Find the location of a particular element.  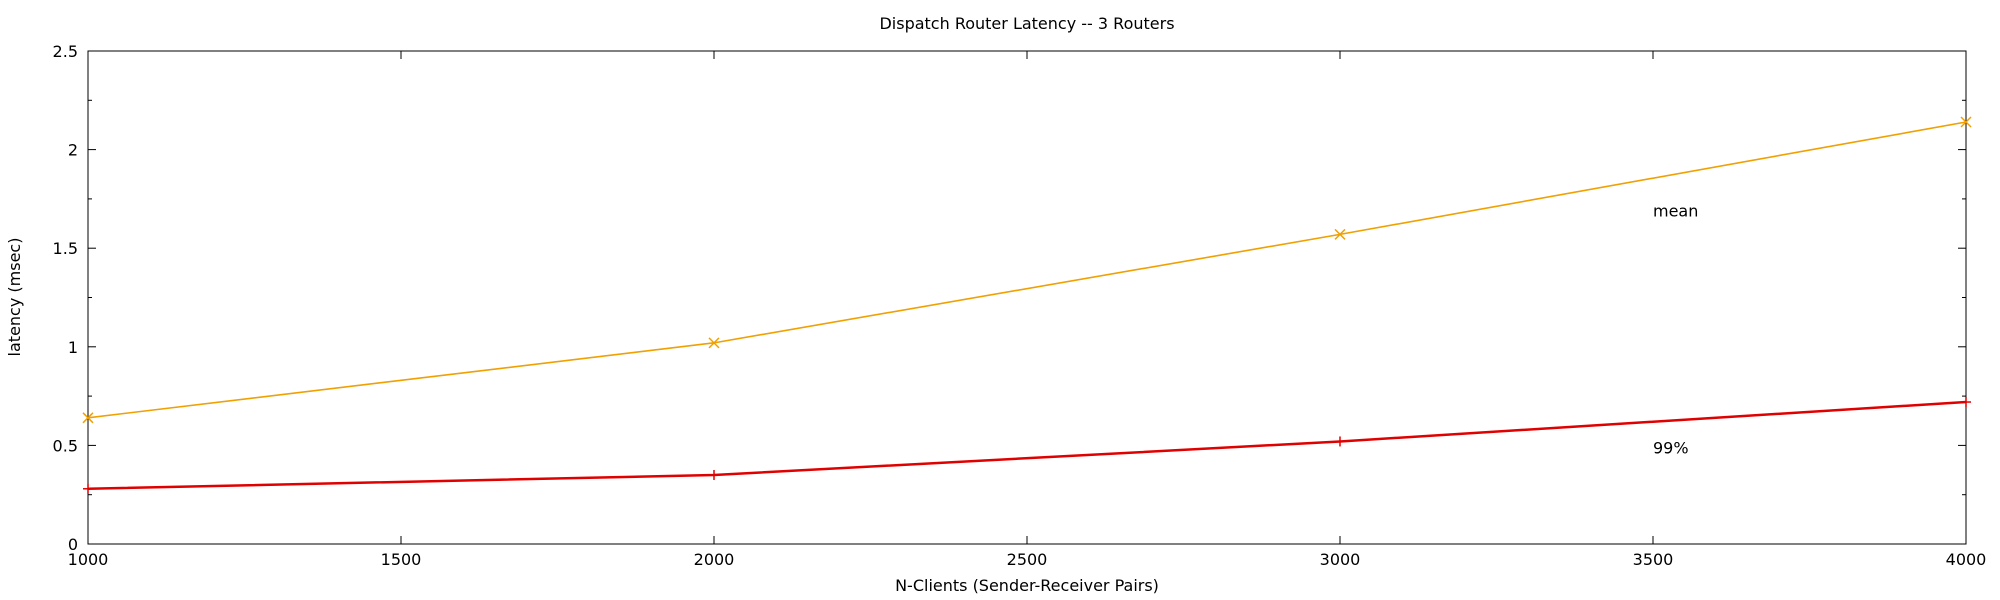

x-tick-label: 1500 is located at coordinates (401, 559).